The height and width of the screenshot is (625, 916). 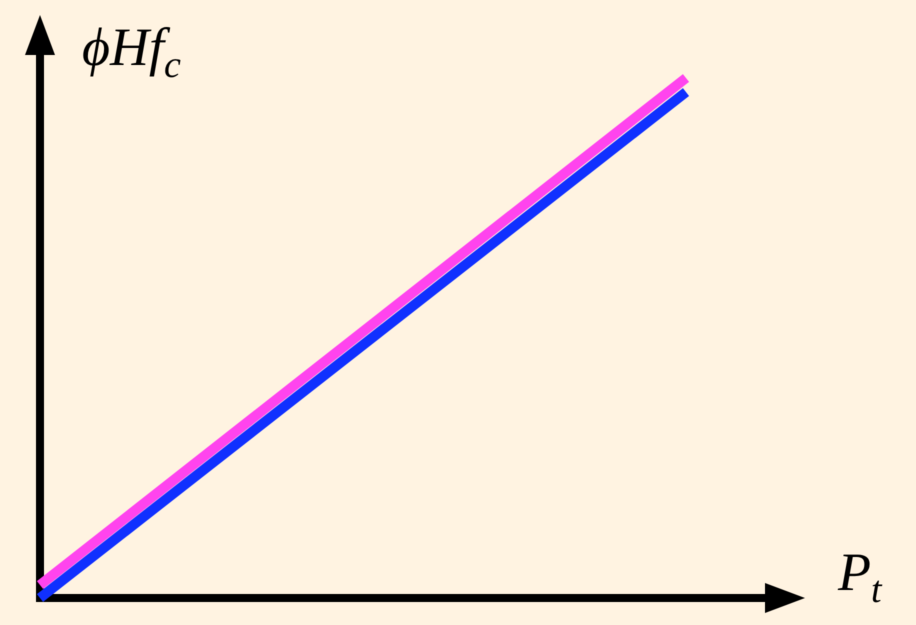 What do you see at coordinates (131, 51) in the screenshot?
I see `y-axis-title: ϕHf$_{c}$` at bounding box center [131, 51].